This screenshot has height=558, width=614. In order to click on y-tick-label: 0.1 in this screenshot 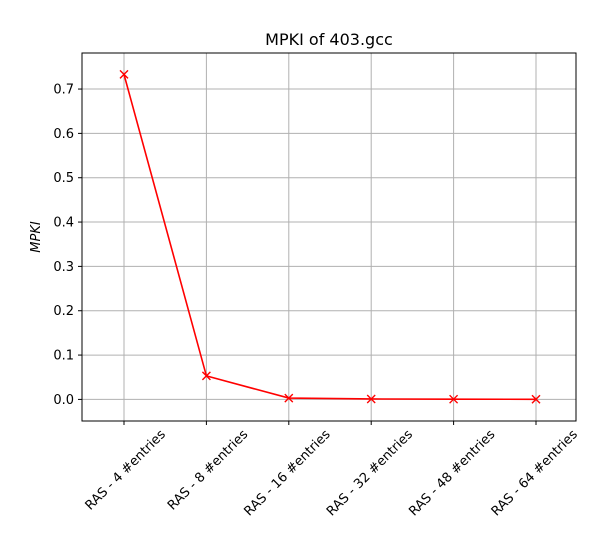, I will do `click(63, 356)`.